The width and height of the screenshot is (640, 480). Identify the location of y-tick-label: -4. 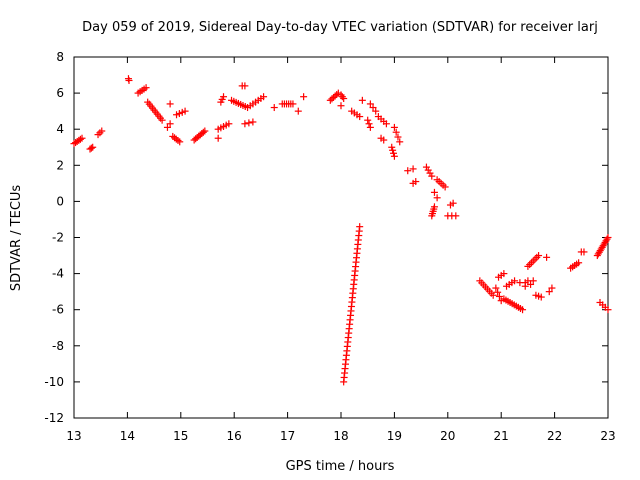
(58, 274).